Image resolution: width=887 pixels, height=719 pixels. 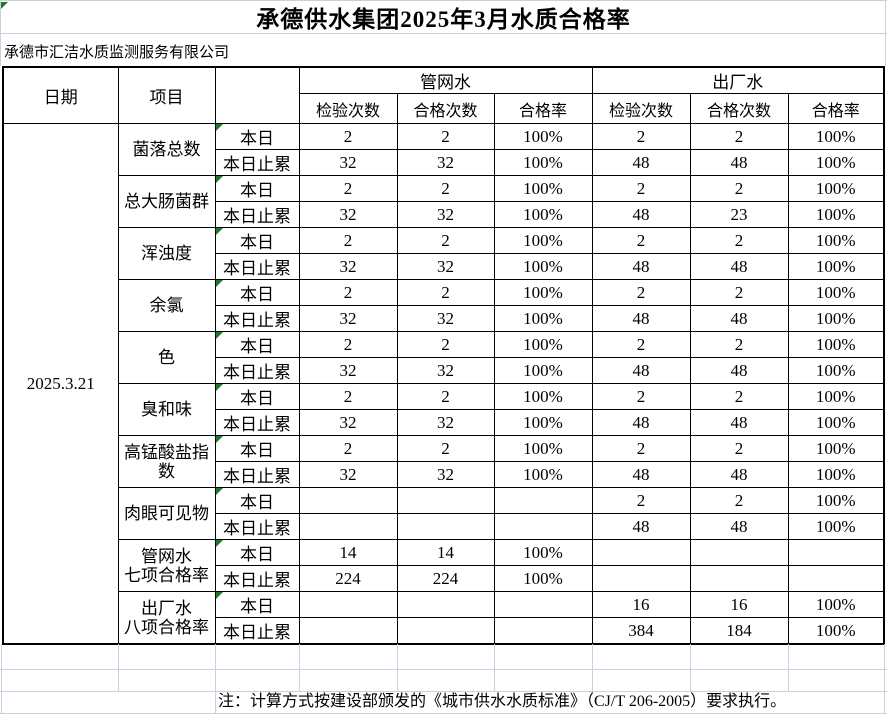 What do you see at coordinates (60, 95) in the screenshot?
I see `header-date: 日期` at bounding box center [60, 95].